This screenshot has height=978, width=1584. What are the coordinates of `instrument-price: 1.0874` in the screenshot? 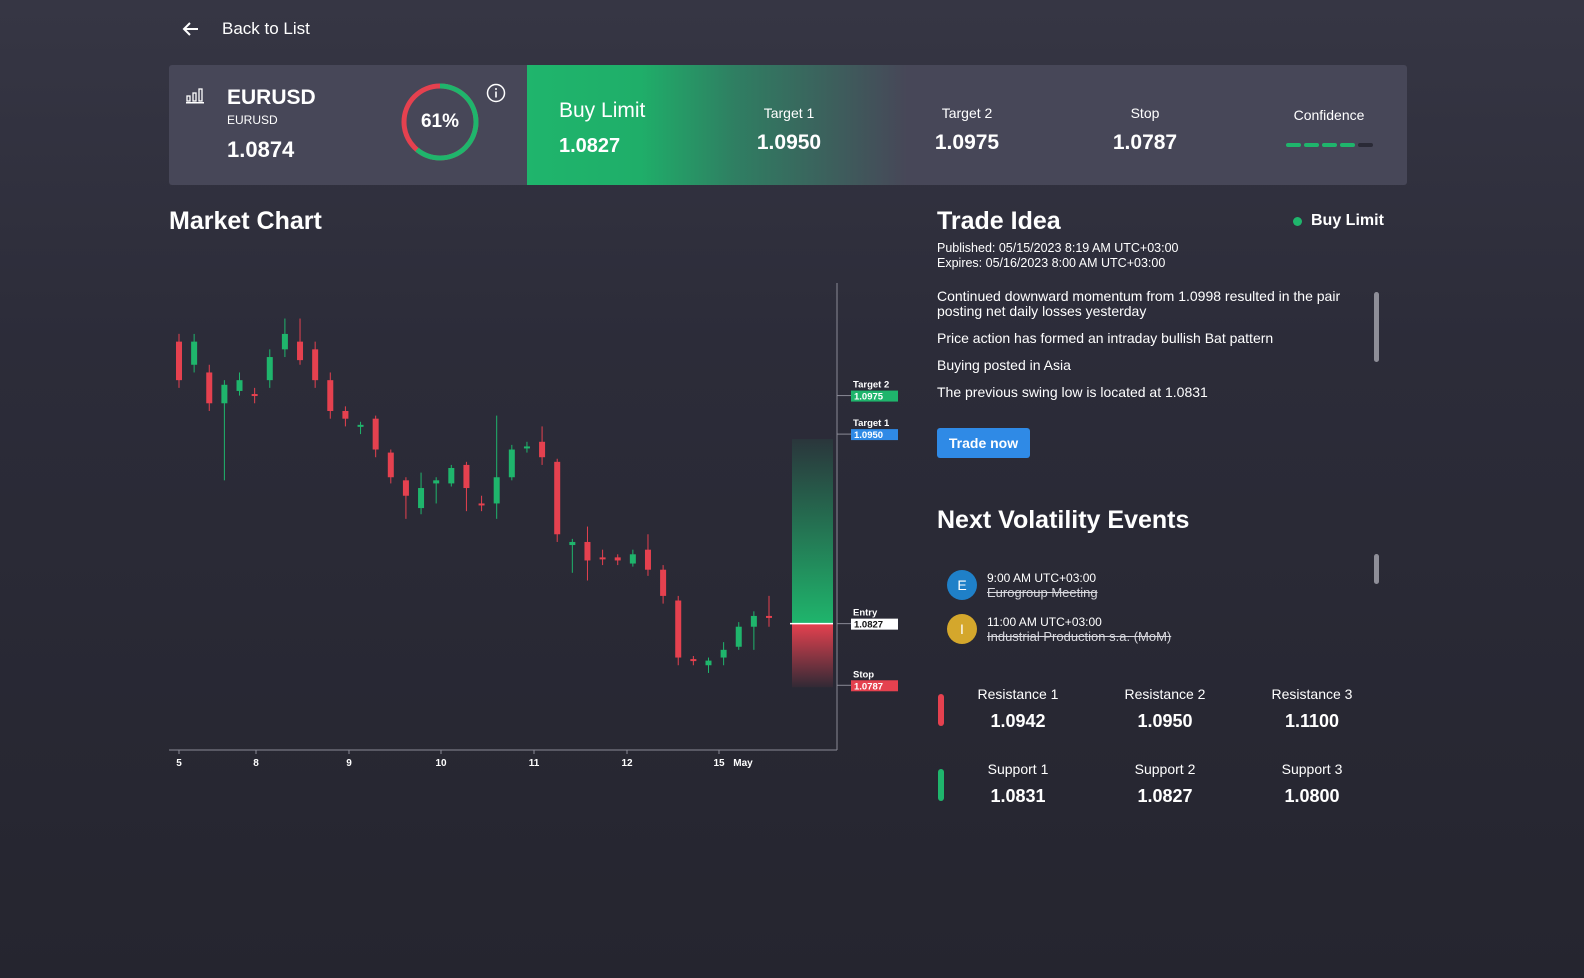 It's located at (261, 149).